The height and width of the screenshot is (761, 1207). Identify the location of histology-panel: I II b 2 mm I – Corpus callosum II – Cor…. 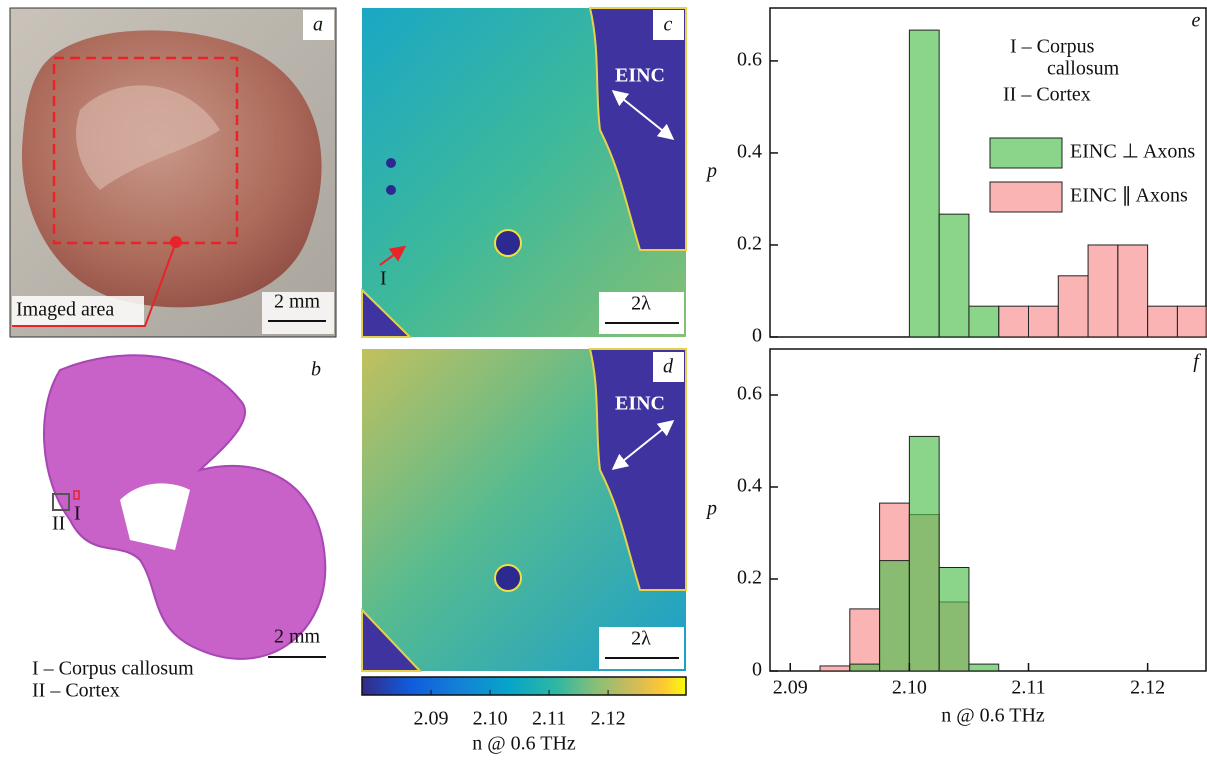
(179, 528).